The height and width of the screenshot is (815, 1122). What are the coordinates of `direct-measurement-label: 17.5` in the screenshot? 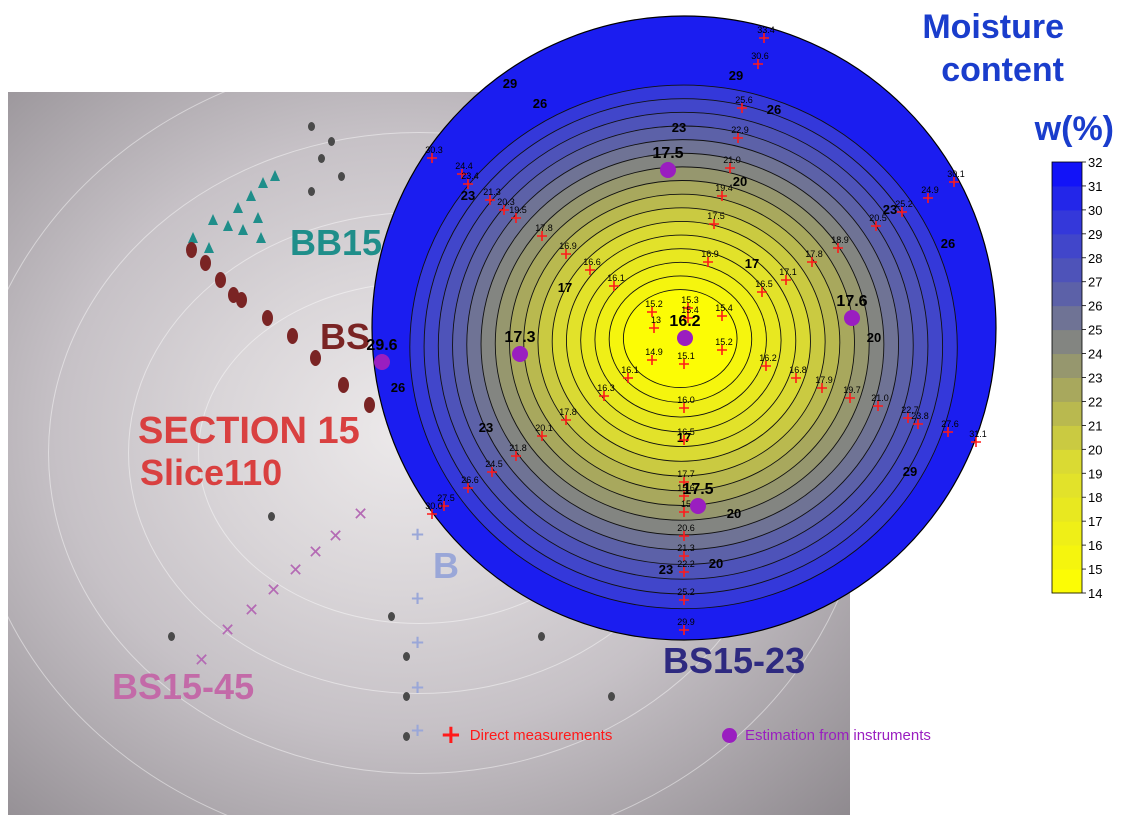 It's located at (716, 216).